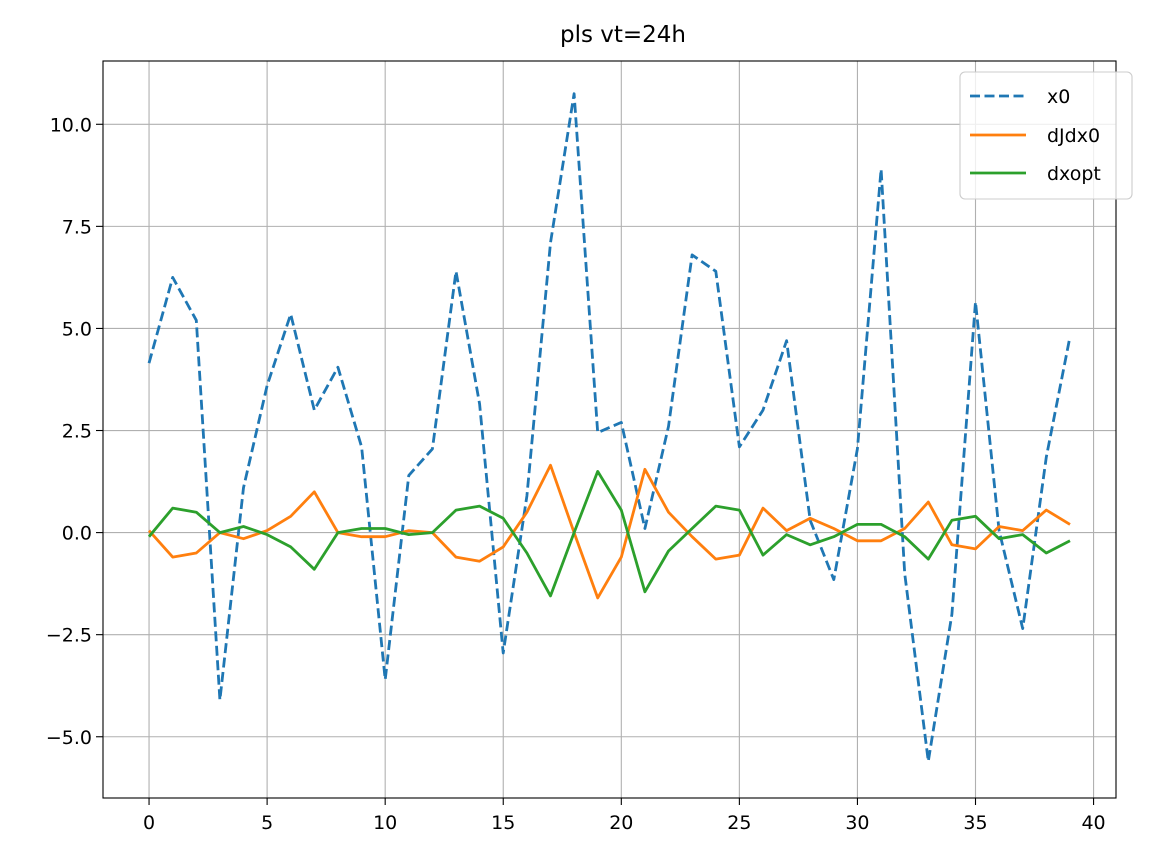 Image resolution: width=1163 pixels, height=862 pixels. Describe the element at coordinates (77, 432) in the screenshot. I see `y-tick-label: 2.5` at that location.